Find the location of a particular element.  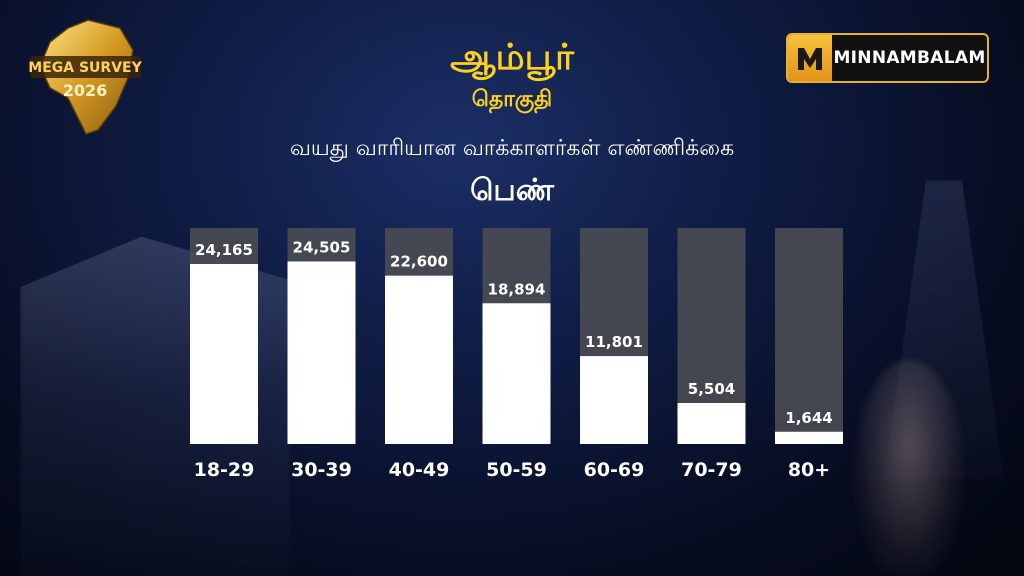

bar-value-label: 24,505 is located at coordinates (322, 247).